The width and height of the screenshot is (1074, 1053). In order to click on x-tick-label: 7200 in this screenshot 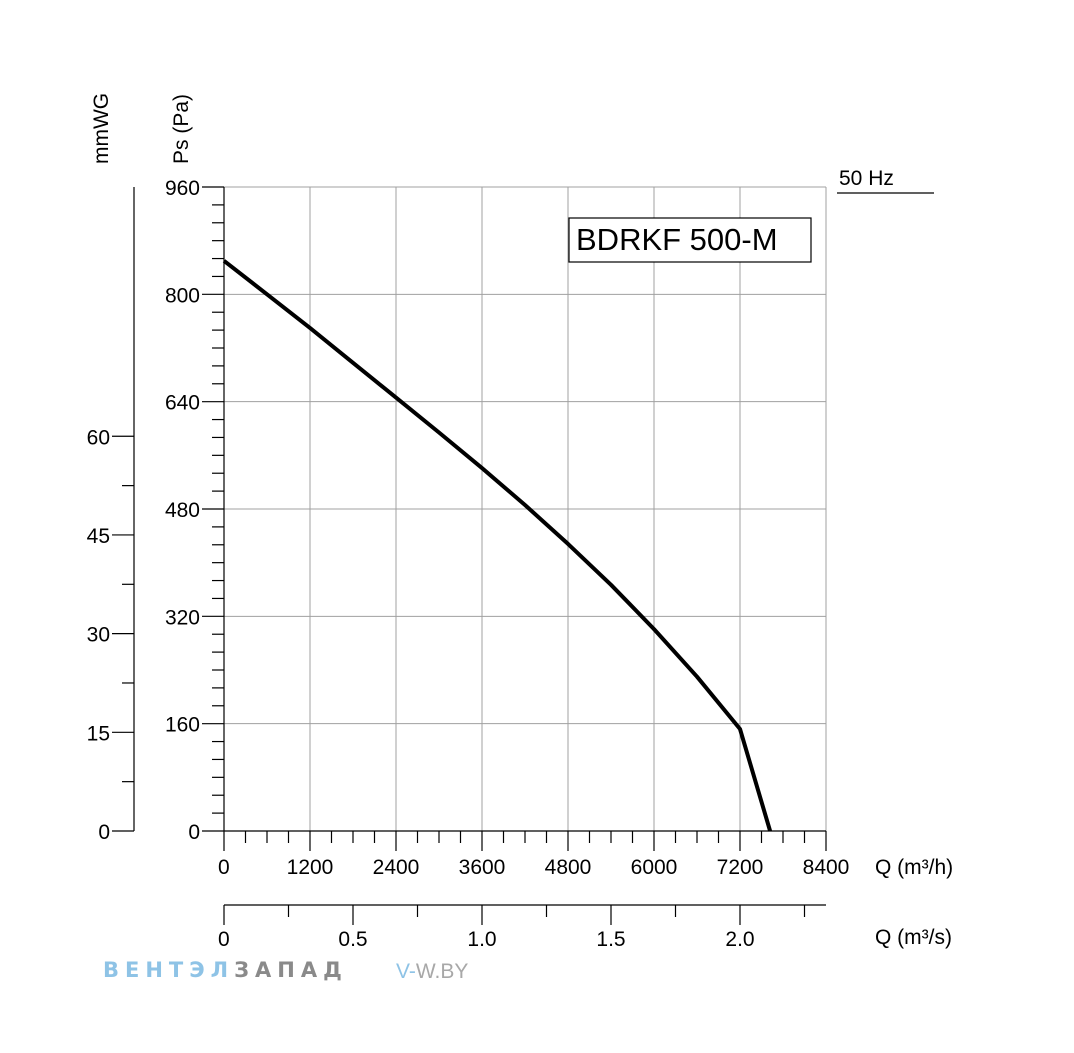, I will do `click(740, 867)`.